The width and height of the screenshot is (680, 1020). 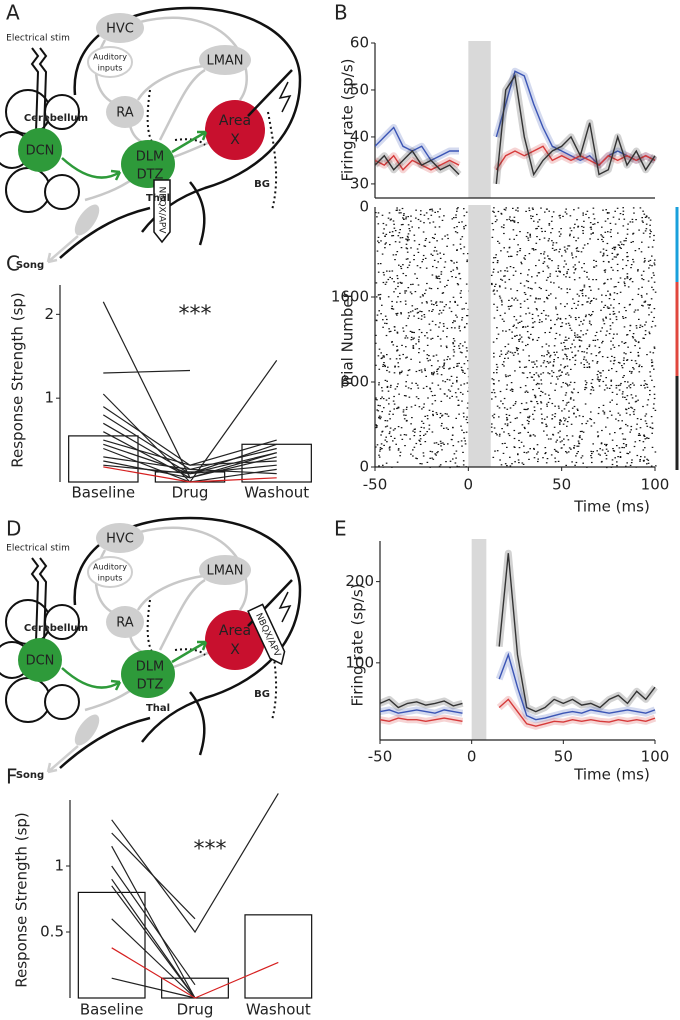 I want to click on x-tick-label: Drug, so click(x=195, y=1010).